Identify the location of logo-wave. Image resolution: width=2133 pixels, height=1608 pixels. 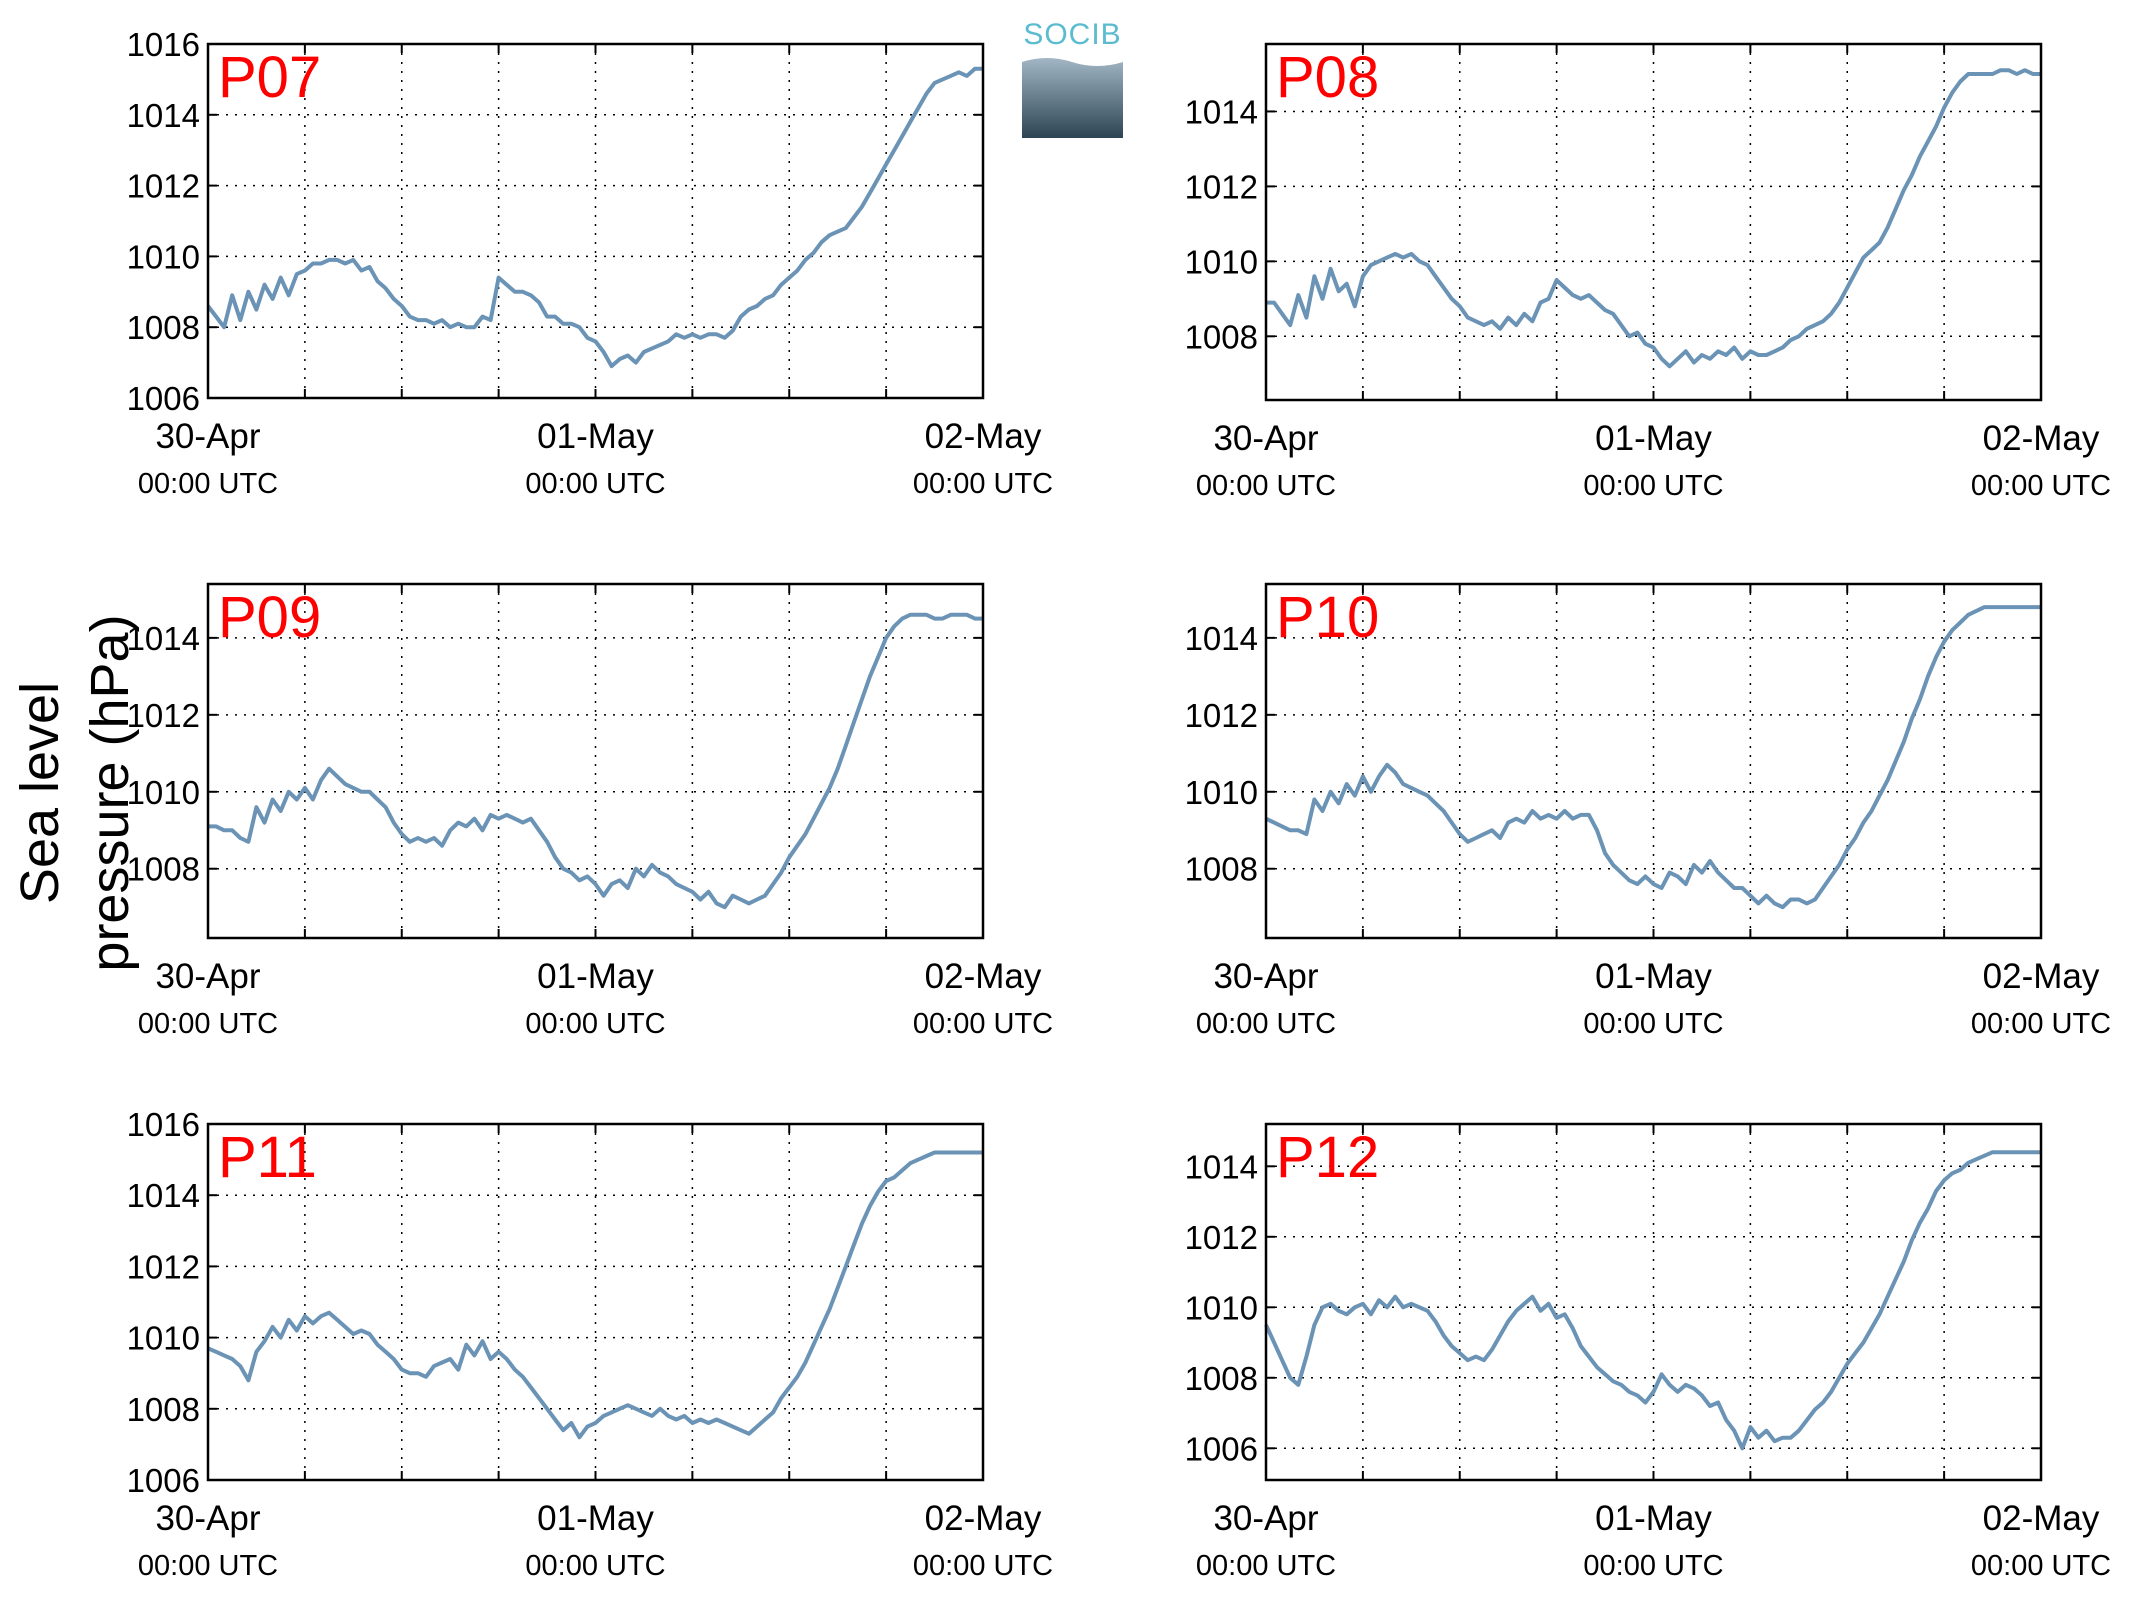
(1072, 60).